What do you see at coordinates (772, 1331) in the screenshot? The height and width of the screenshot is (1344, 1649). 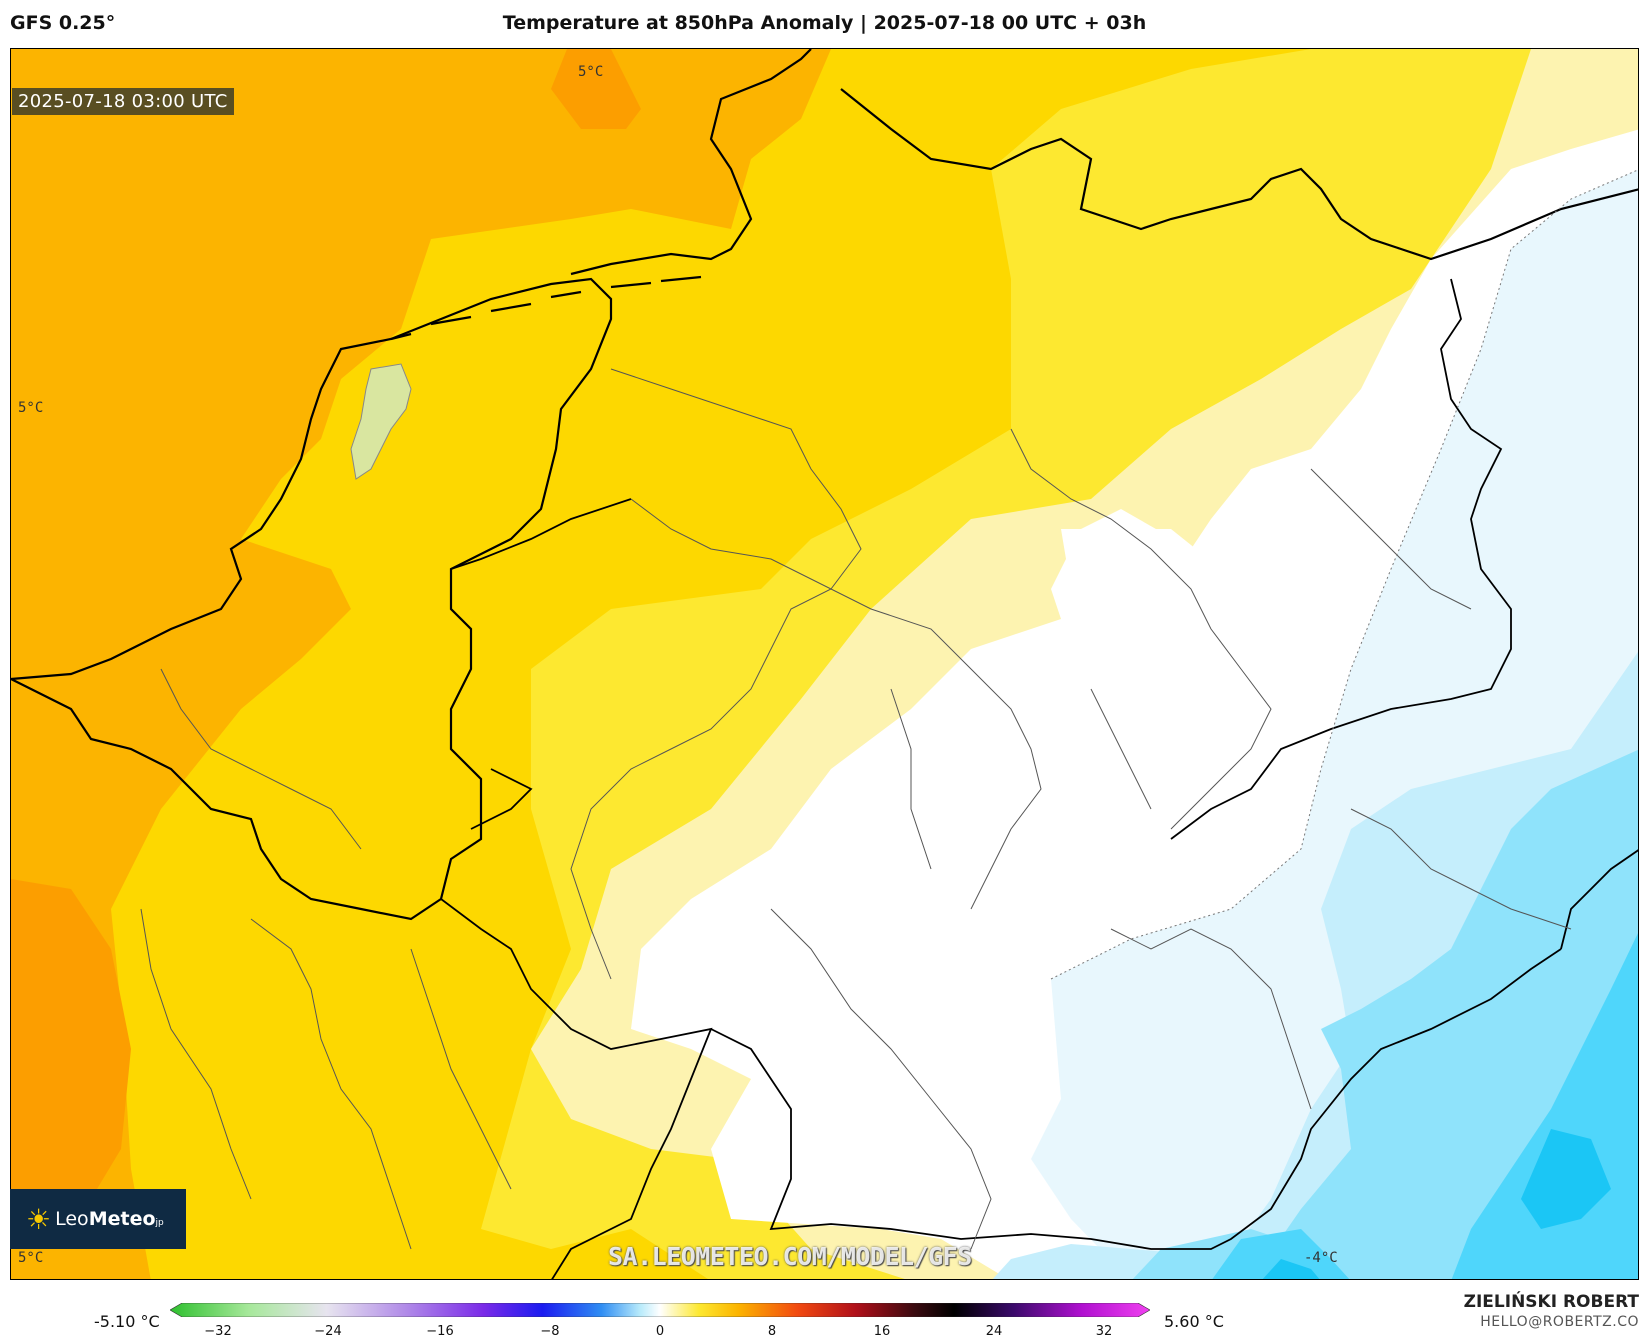 I see `colorbar-tick: 8` at bounding box center [772, 1331].